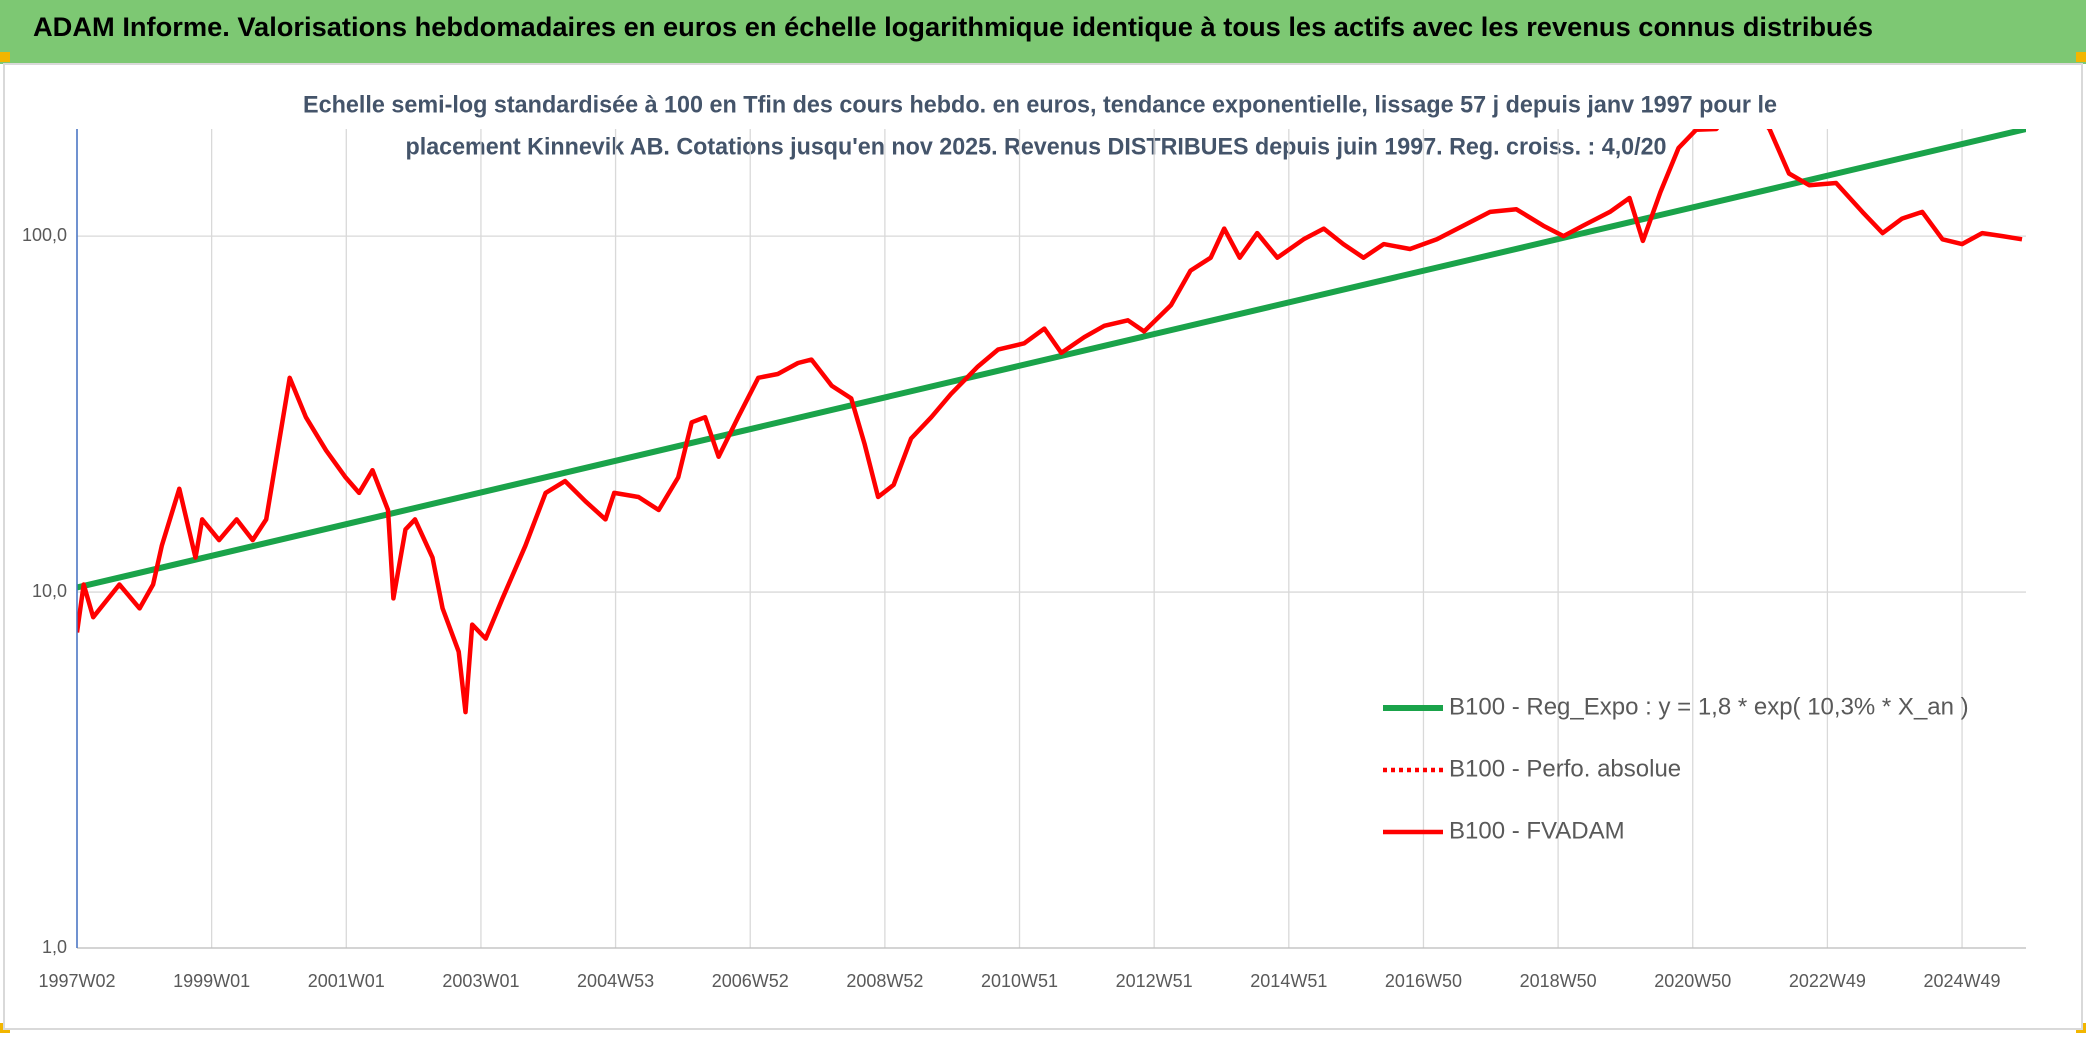  I want to click on y-tick-label: 100,0, so click(44, 235).